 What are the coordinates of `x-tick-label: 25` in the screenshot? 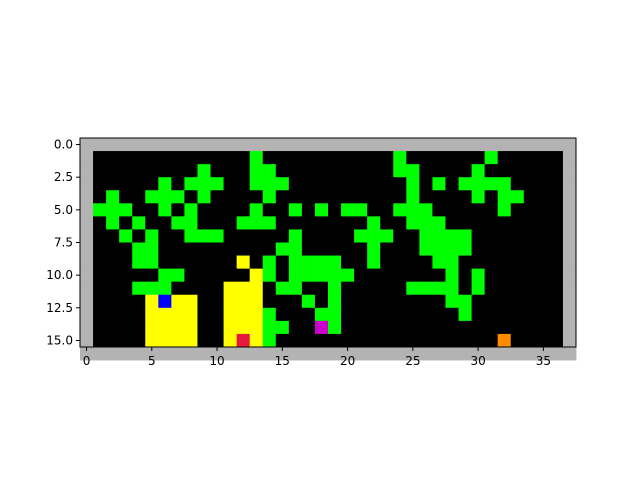 It's located at (412, 361).